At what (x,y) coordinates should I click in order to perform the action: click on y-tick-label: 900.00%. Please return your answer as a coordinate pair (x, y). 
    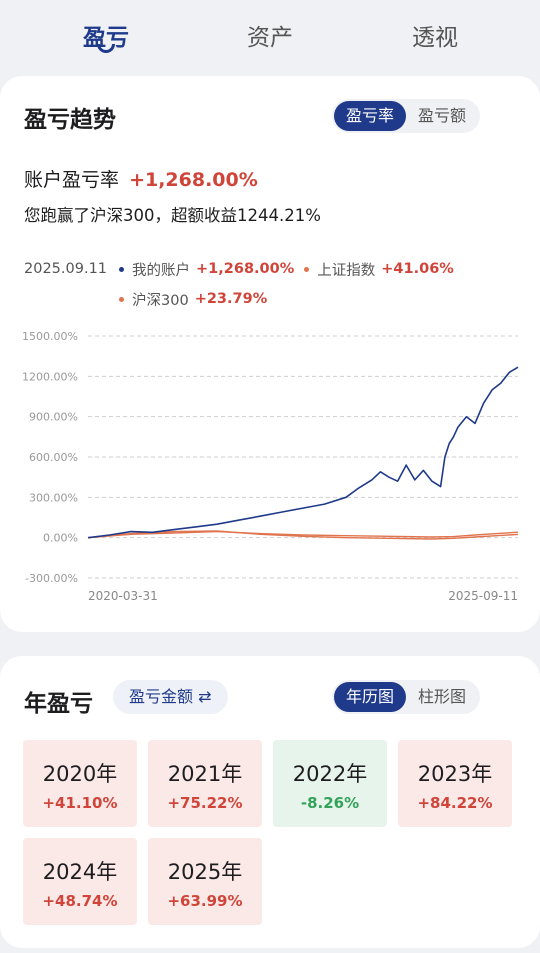
    Looking at the image, I should click on (53, 417).